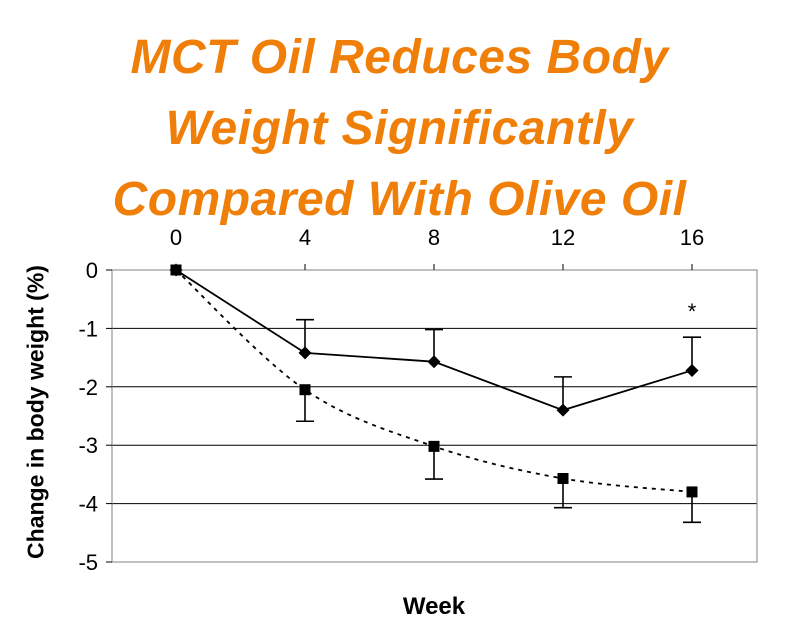 This screenshot has width=799, height=630. I want to click on title-line-1: MCT Oil Reduces Body, so click(399, 57).